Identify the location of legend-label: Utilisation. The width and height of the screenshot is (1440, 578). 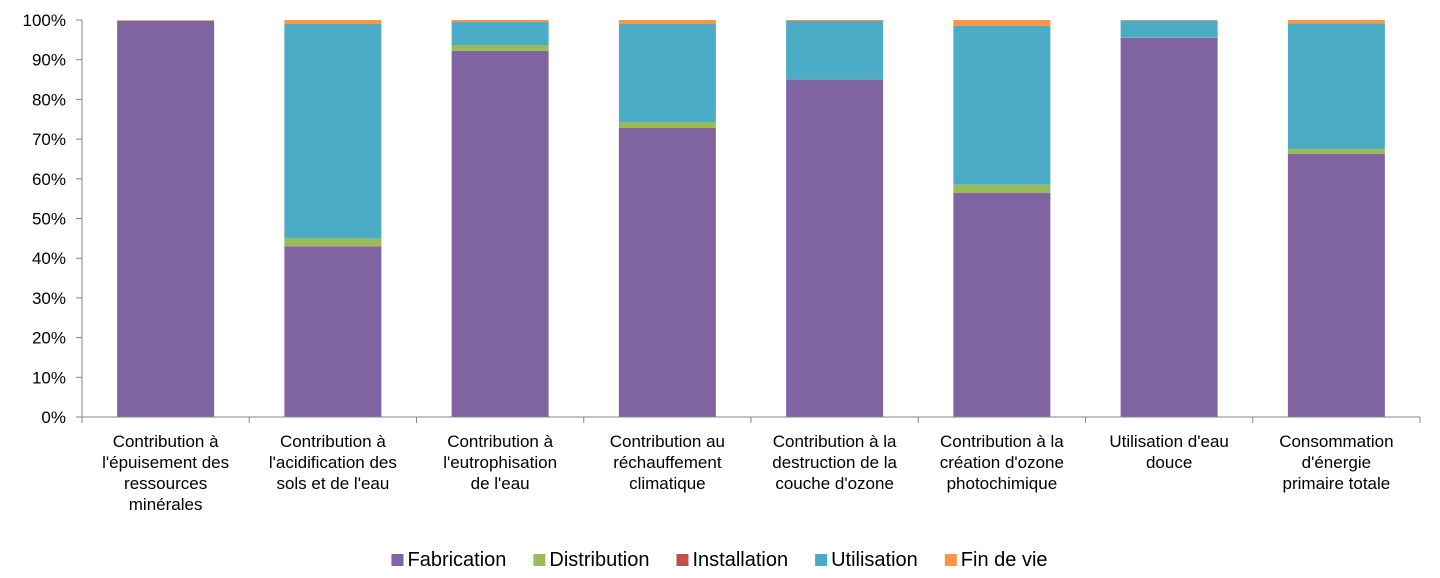
(874, 560).